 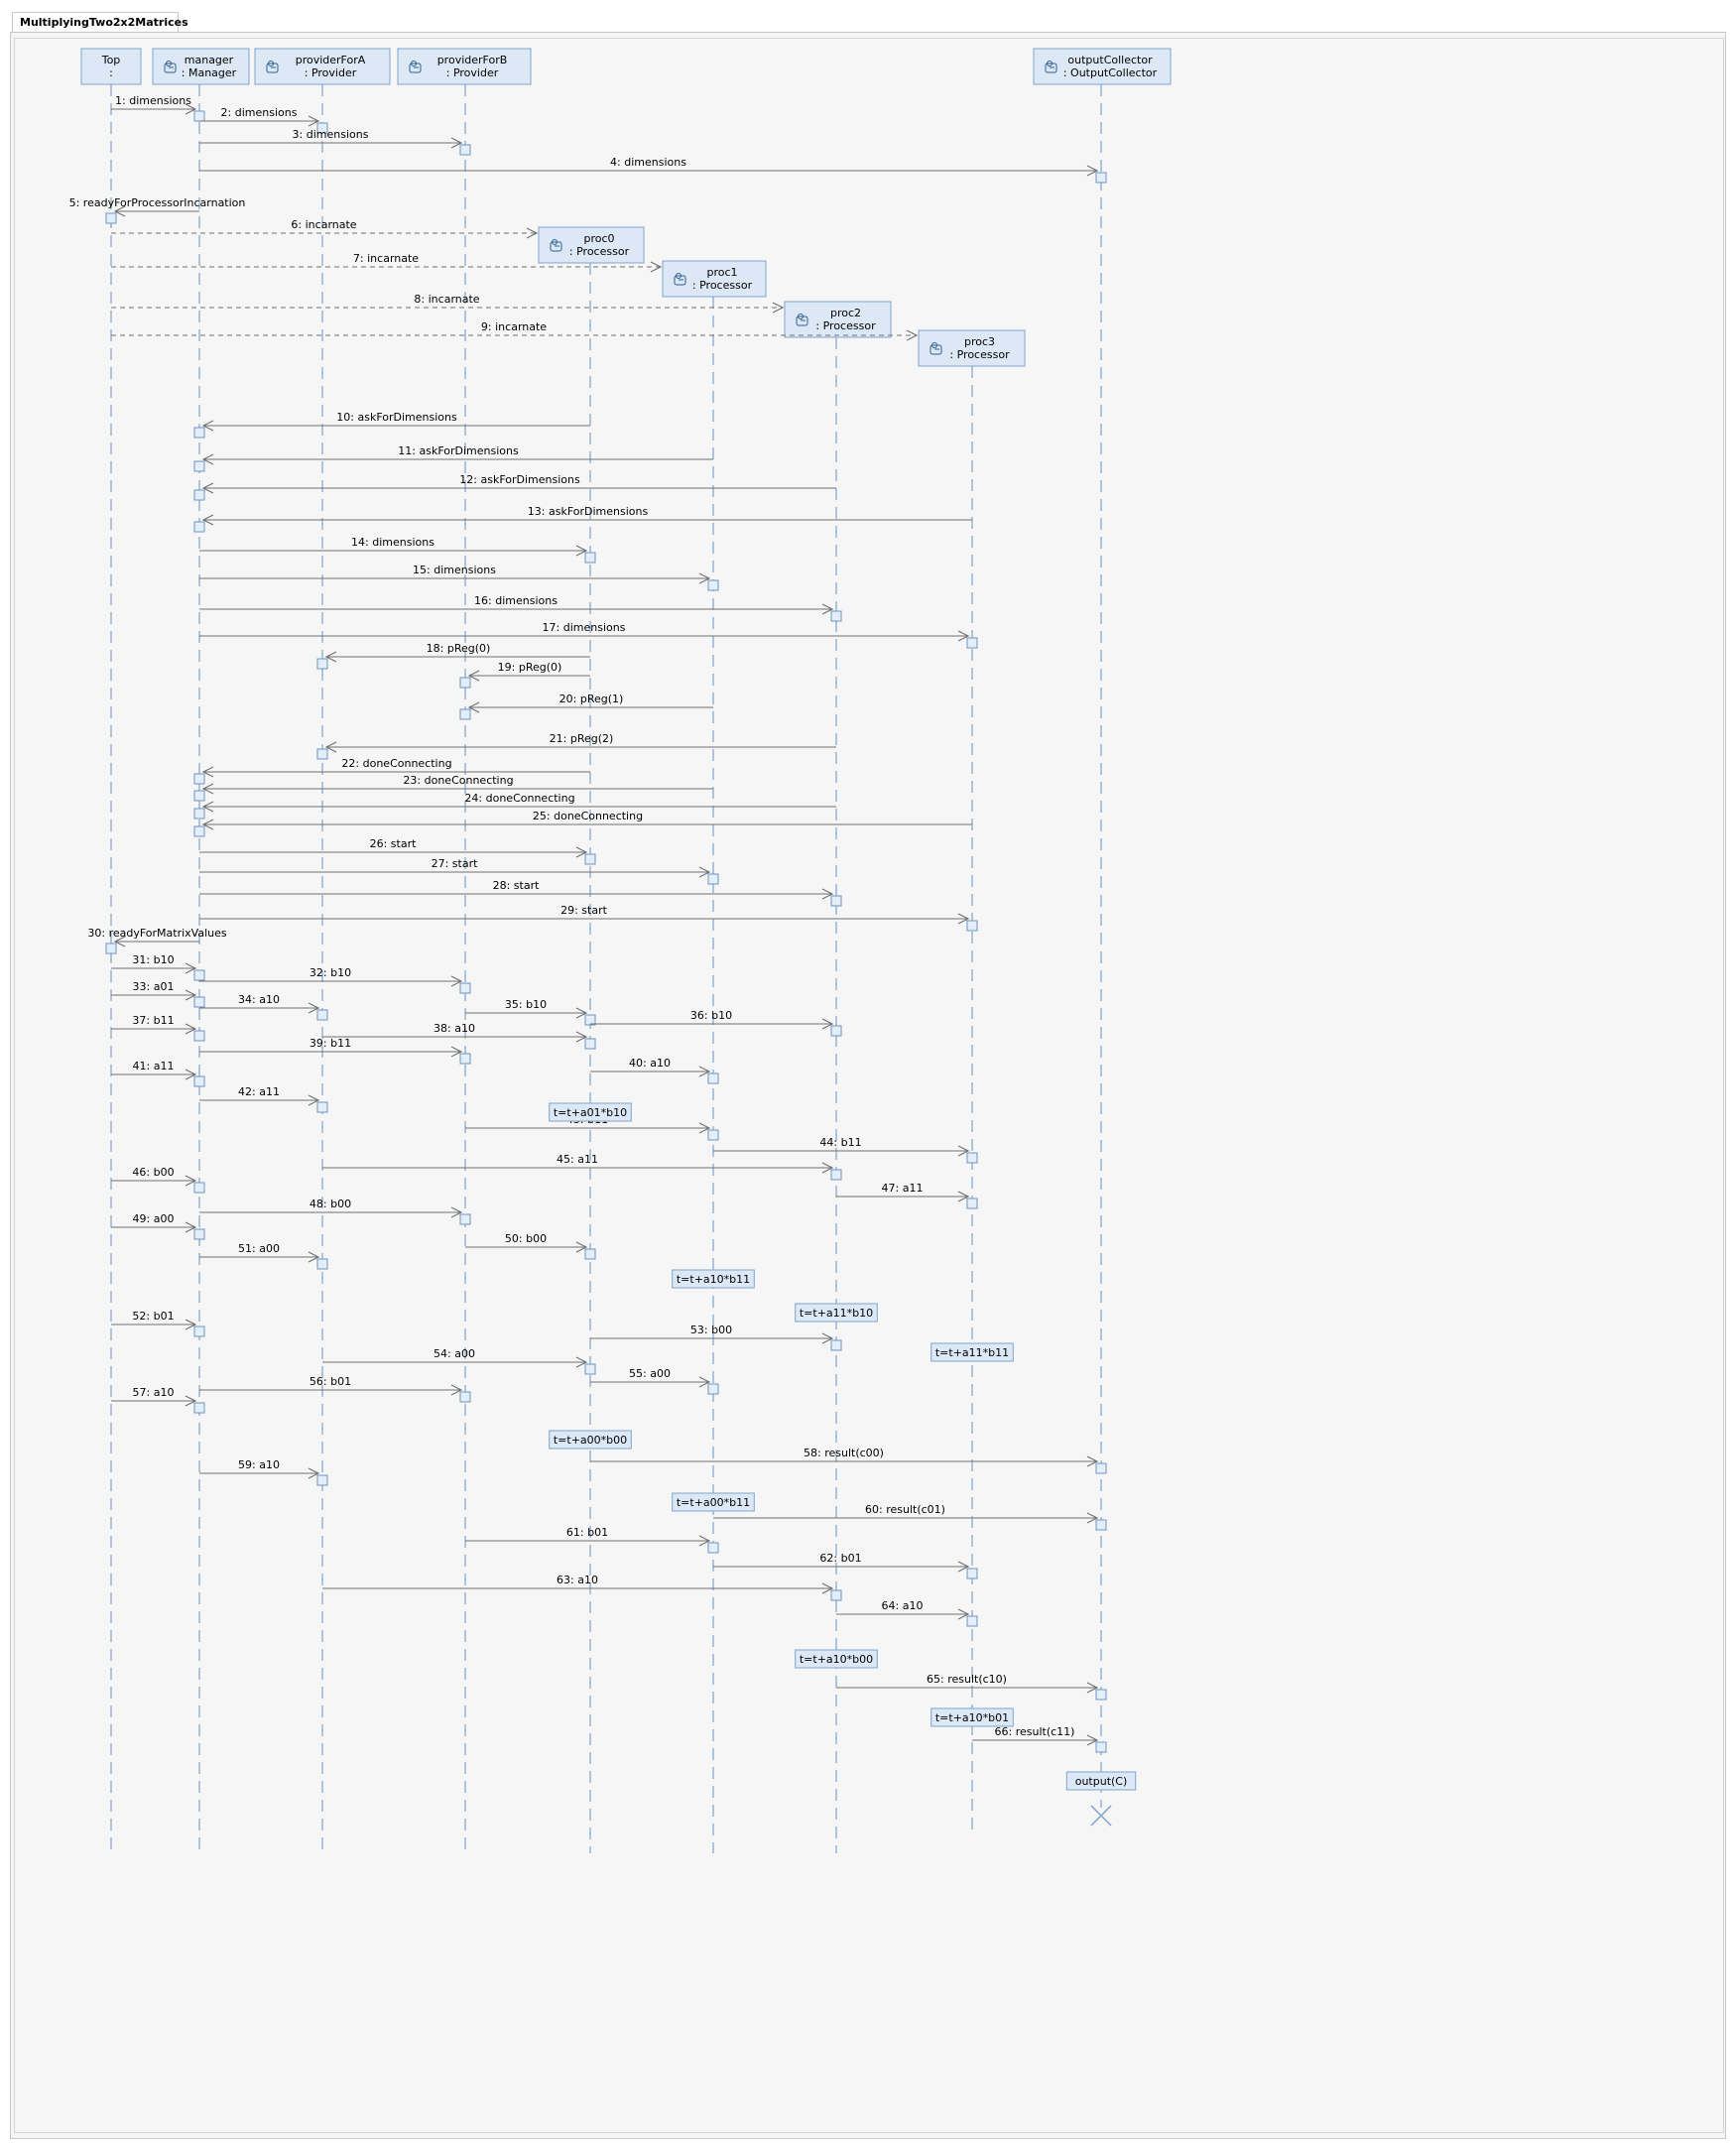 I want to click on lifeline-proc2: proc2: Processor, so click(x=838, y=1077).